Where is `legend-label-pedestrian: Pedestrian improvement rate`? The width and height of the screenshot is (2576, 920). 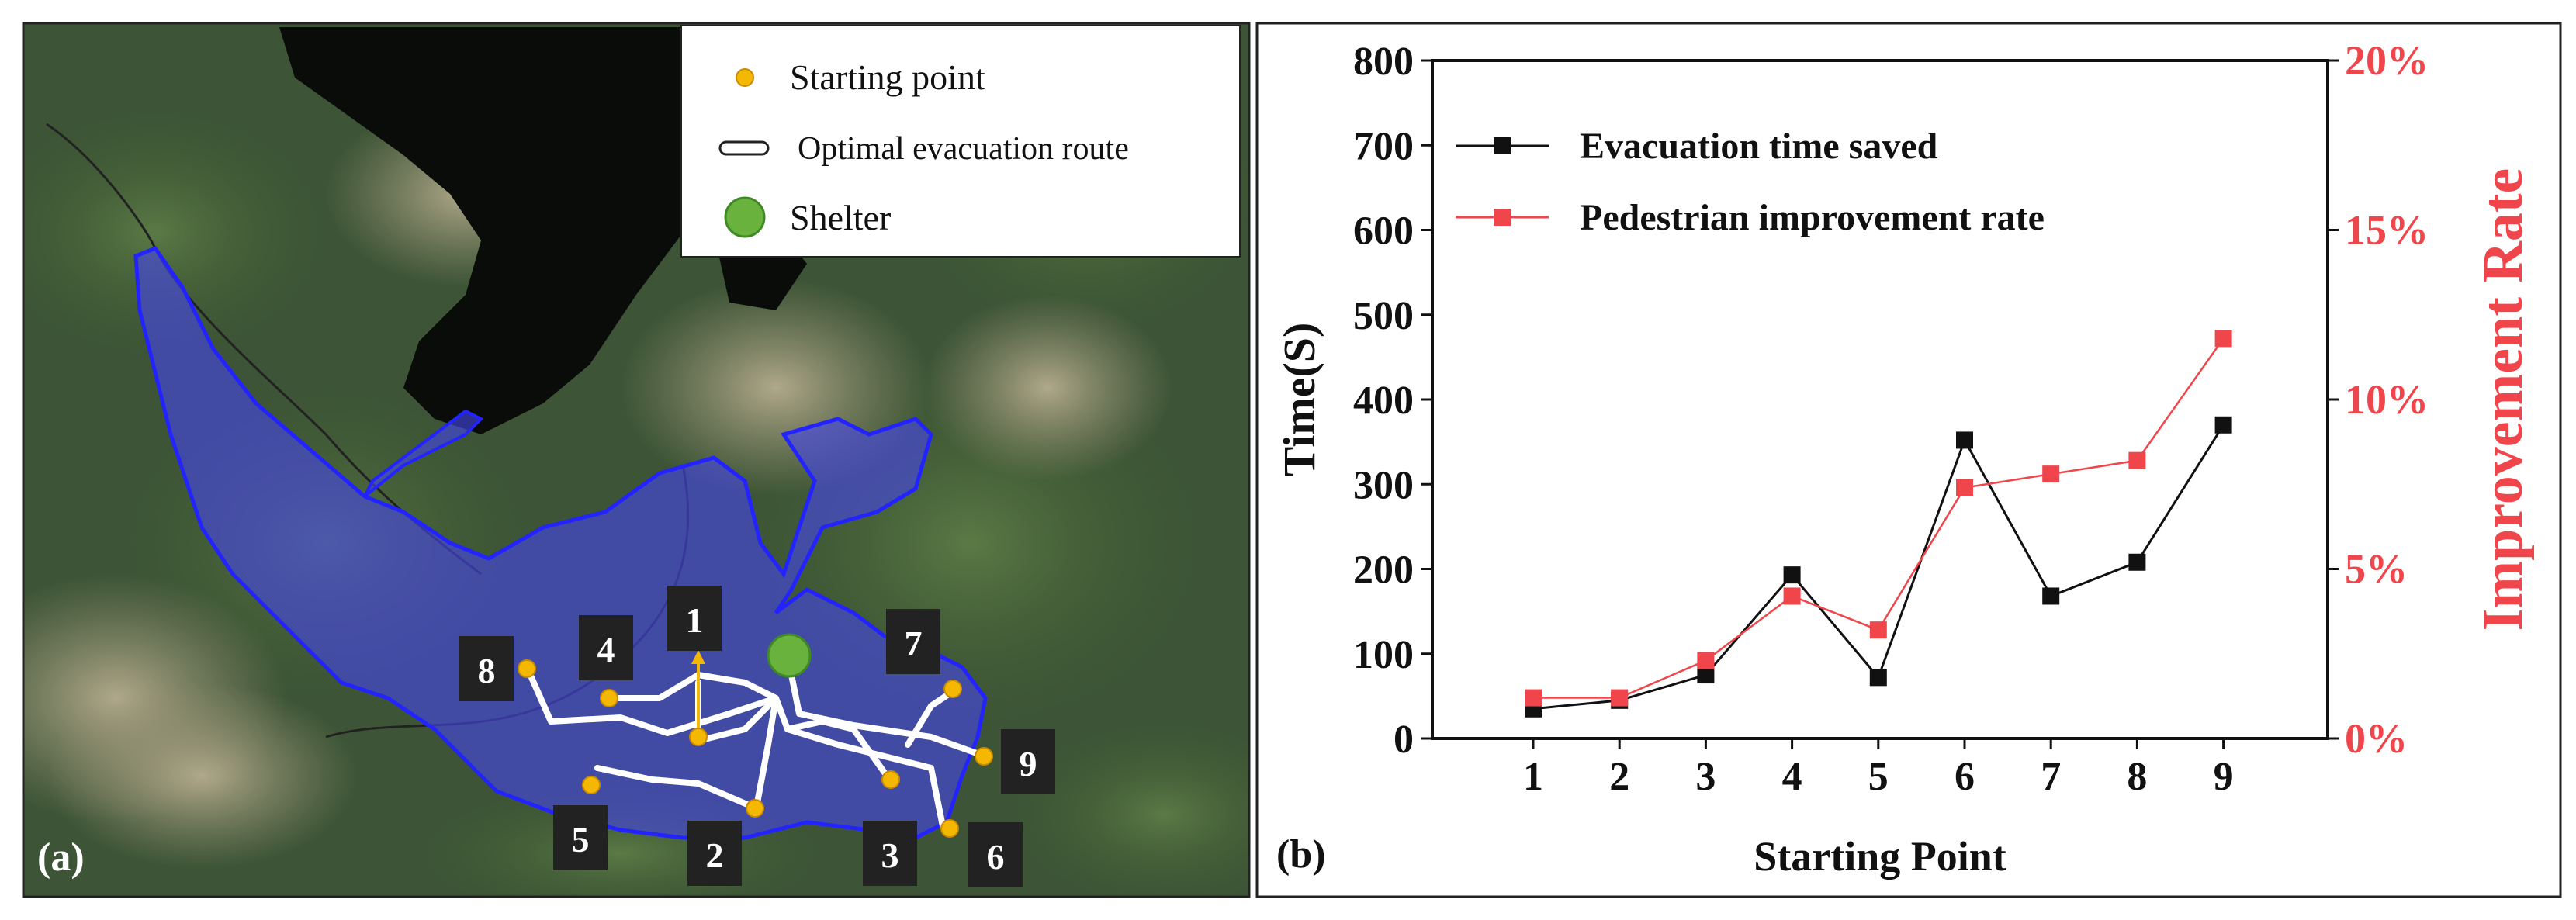 legend-label-pedestrian: Pedestrian improvement rate is located at coordinates (1813, 217).